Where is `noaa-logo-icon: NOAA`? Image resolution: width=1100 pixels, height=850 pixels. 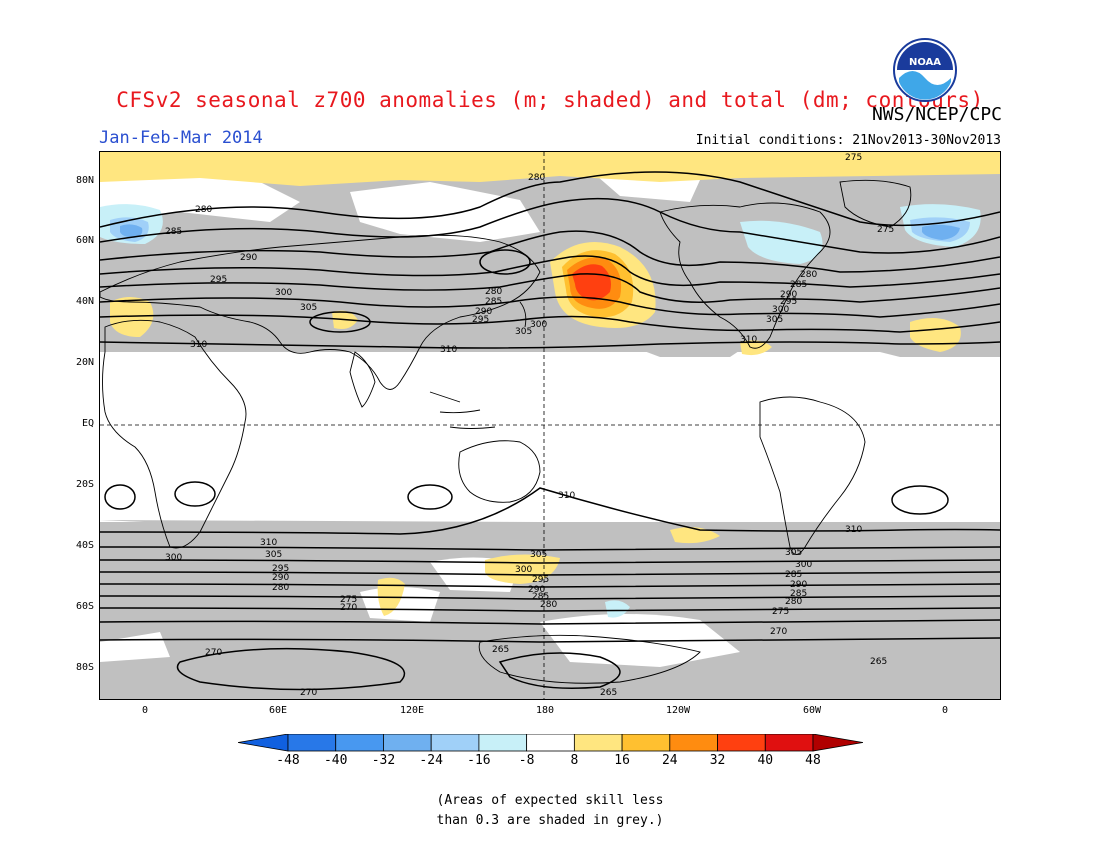 noaa-logo-icon: NOAA is located at coordinates (925, 70).